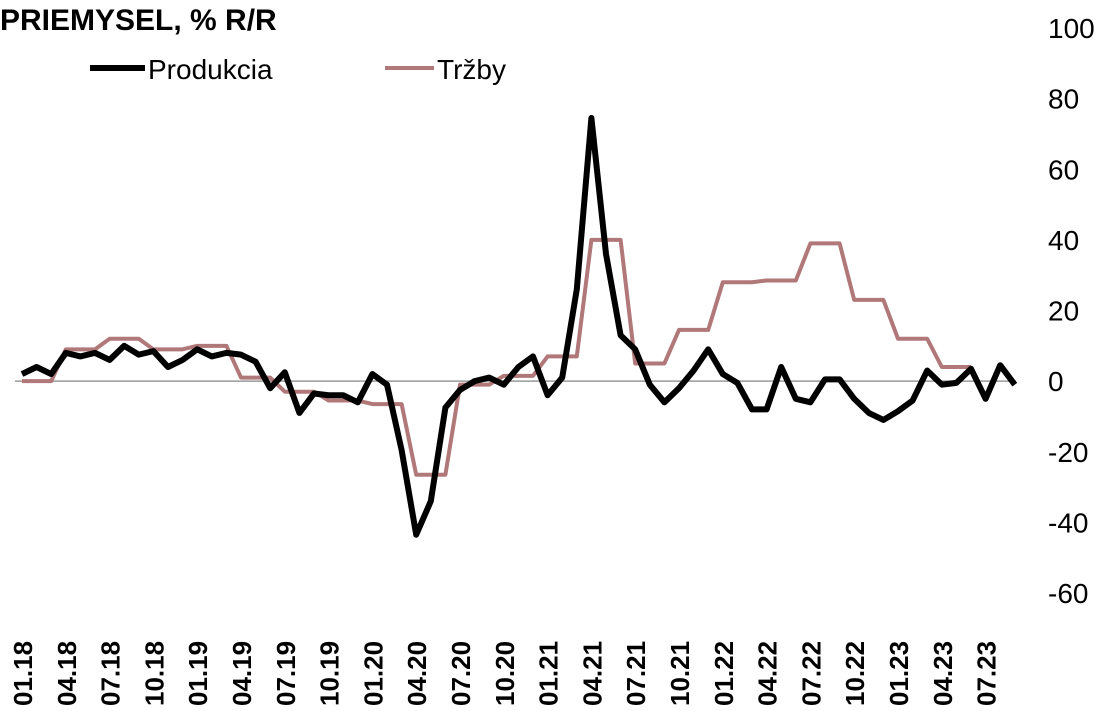  What do you see at coordinates (505, 673) in the screenshot?
I see `x-tick-label: 10.20` at bounding box center [505, 673].